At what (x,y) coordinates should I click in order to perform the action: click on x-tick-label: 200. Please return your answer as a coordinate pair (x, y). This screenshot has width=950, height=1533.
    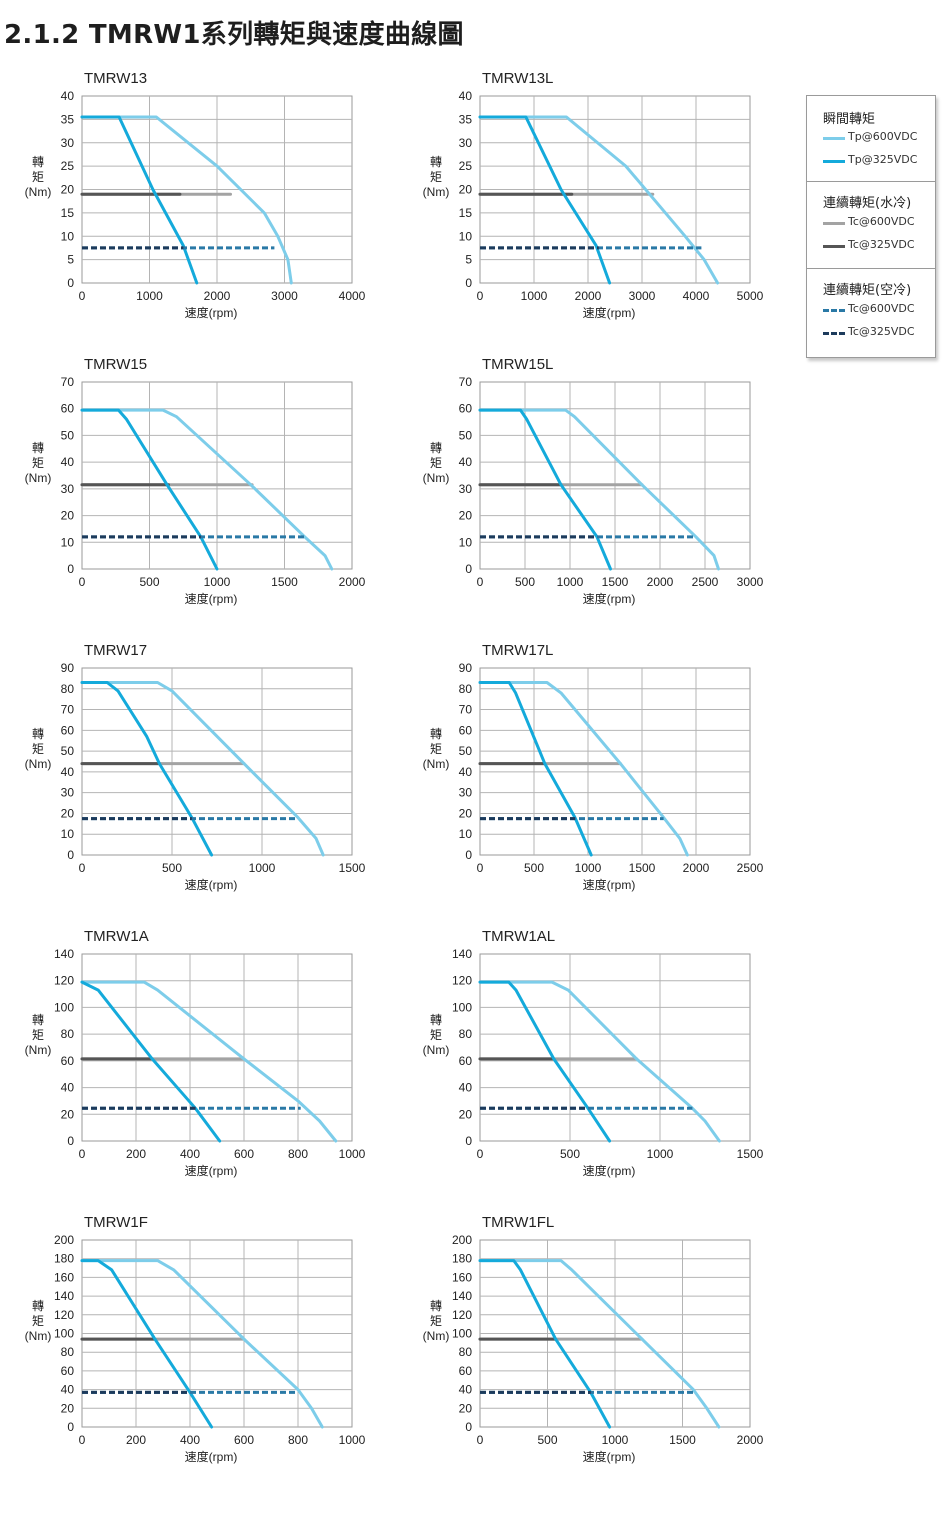
    Looking at the image, I should click on (136, 1154).